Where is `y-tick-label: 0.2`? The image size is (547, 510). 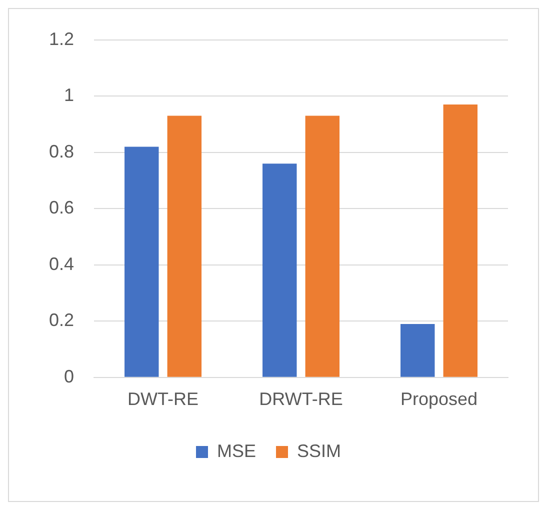 y-tick-label: 0.2 is located at coordinates (61, 320).